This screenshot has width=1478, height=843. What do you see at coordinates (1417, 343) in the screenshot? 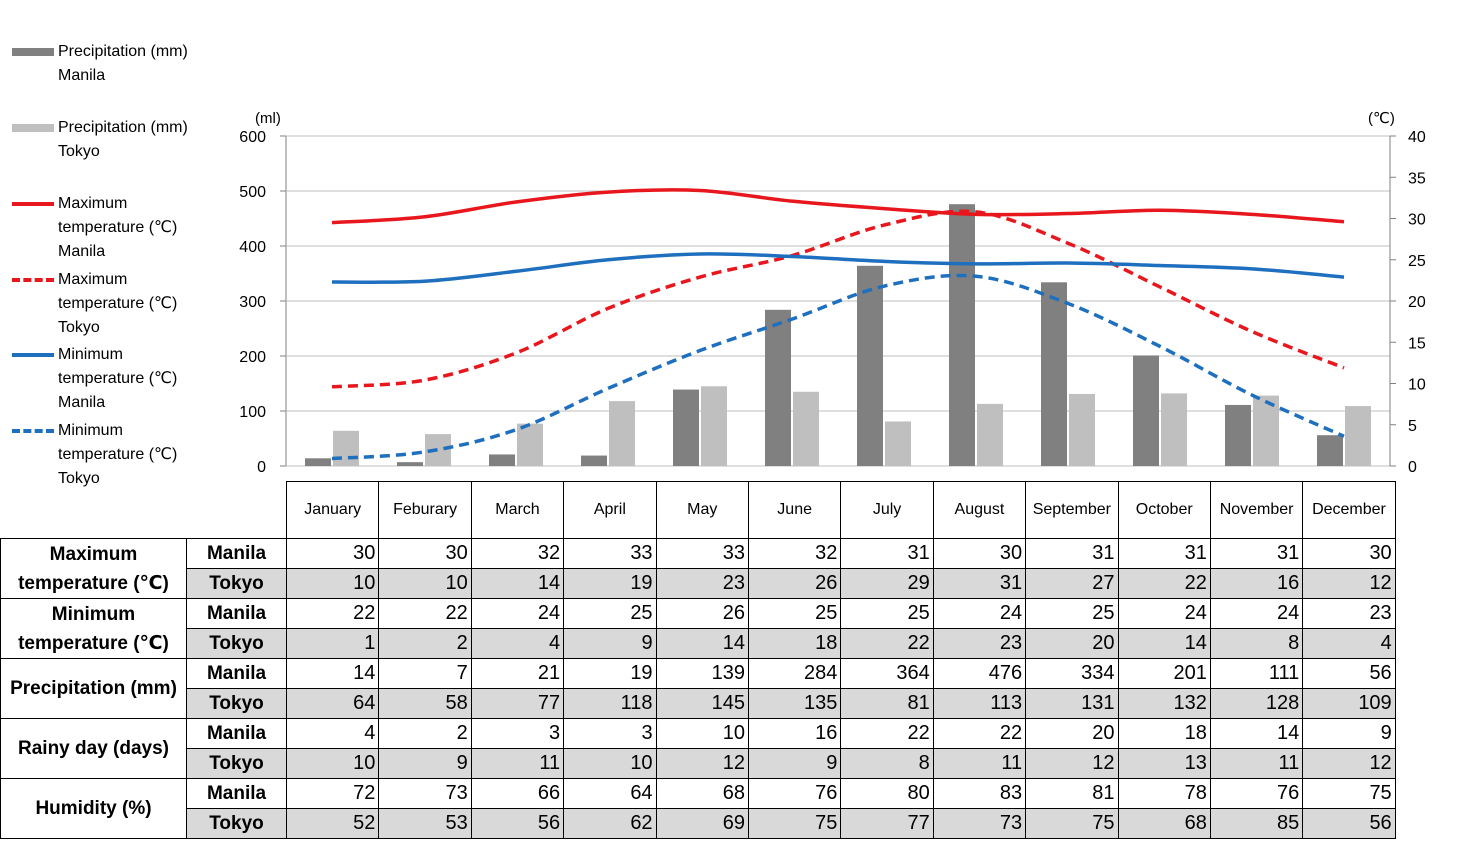
I see `right-axis-tick-label: 15` at bounding box center [1417, 343].